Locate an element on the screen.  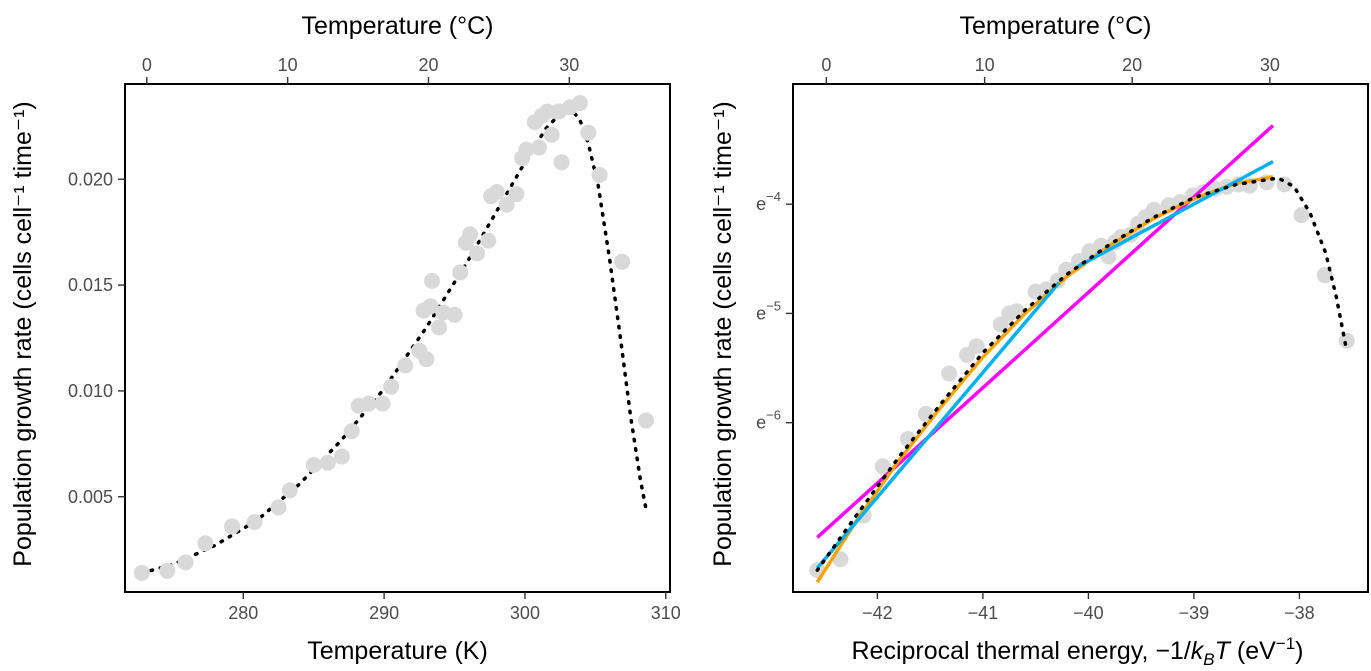
left-top-tick-label: 30 is located at coordinates (569, 65).